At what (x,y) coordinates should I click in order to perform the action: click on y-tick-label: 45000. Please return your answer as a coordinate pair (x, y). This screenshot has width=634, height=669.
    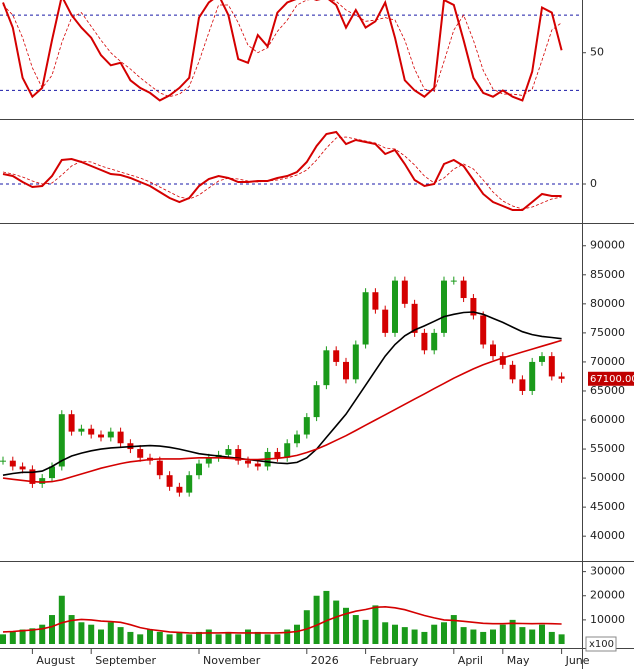
    Looking at the image, I should click on (607, 506).